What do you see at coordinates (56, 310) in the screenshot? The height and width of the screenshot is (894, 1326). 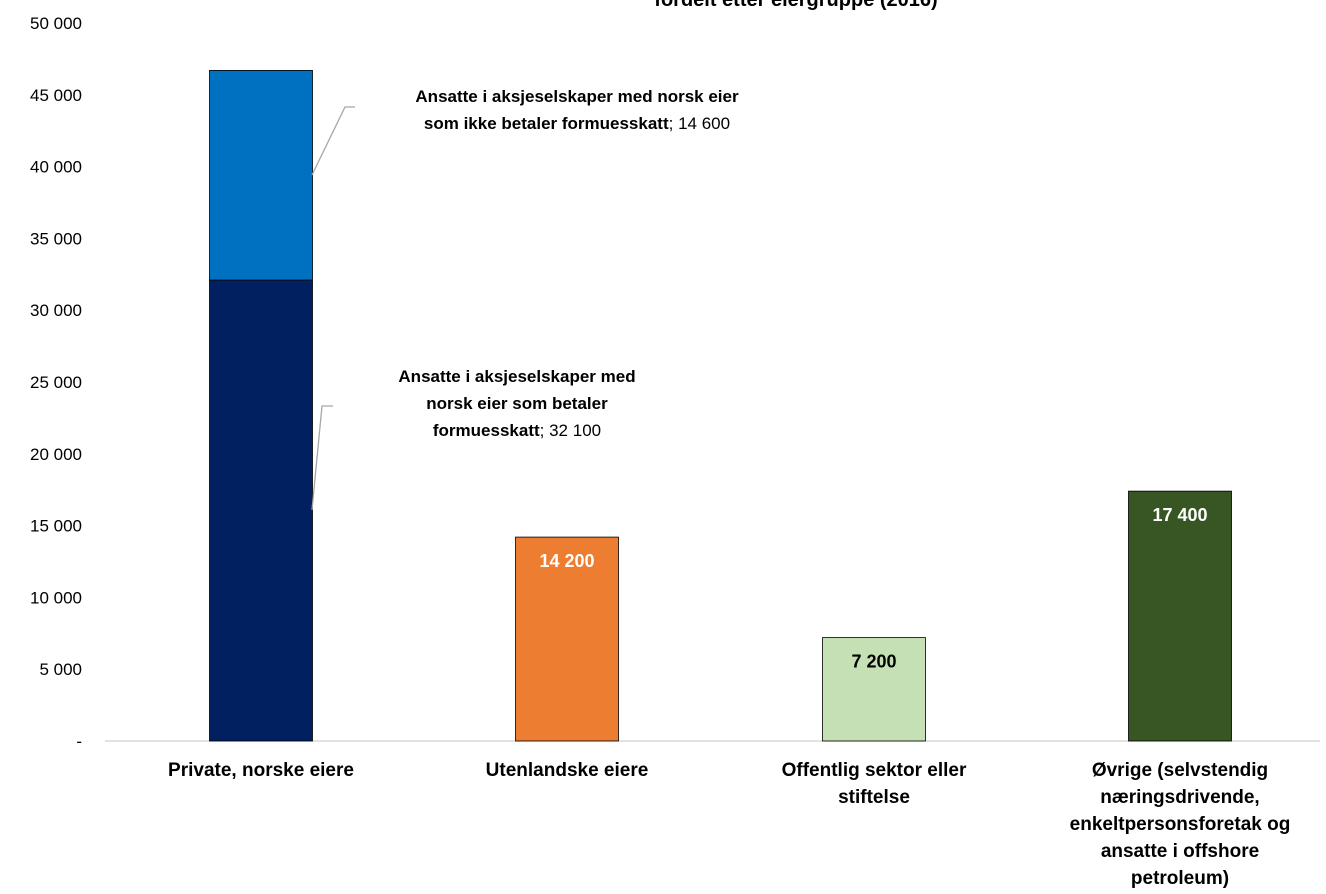 I see `y-tick-label: 30 000` at bounding box center [56, 310].